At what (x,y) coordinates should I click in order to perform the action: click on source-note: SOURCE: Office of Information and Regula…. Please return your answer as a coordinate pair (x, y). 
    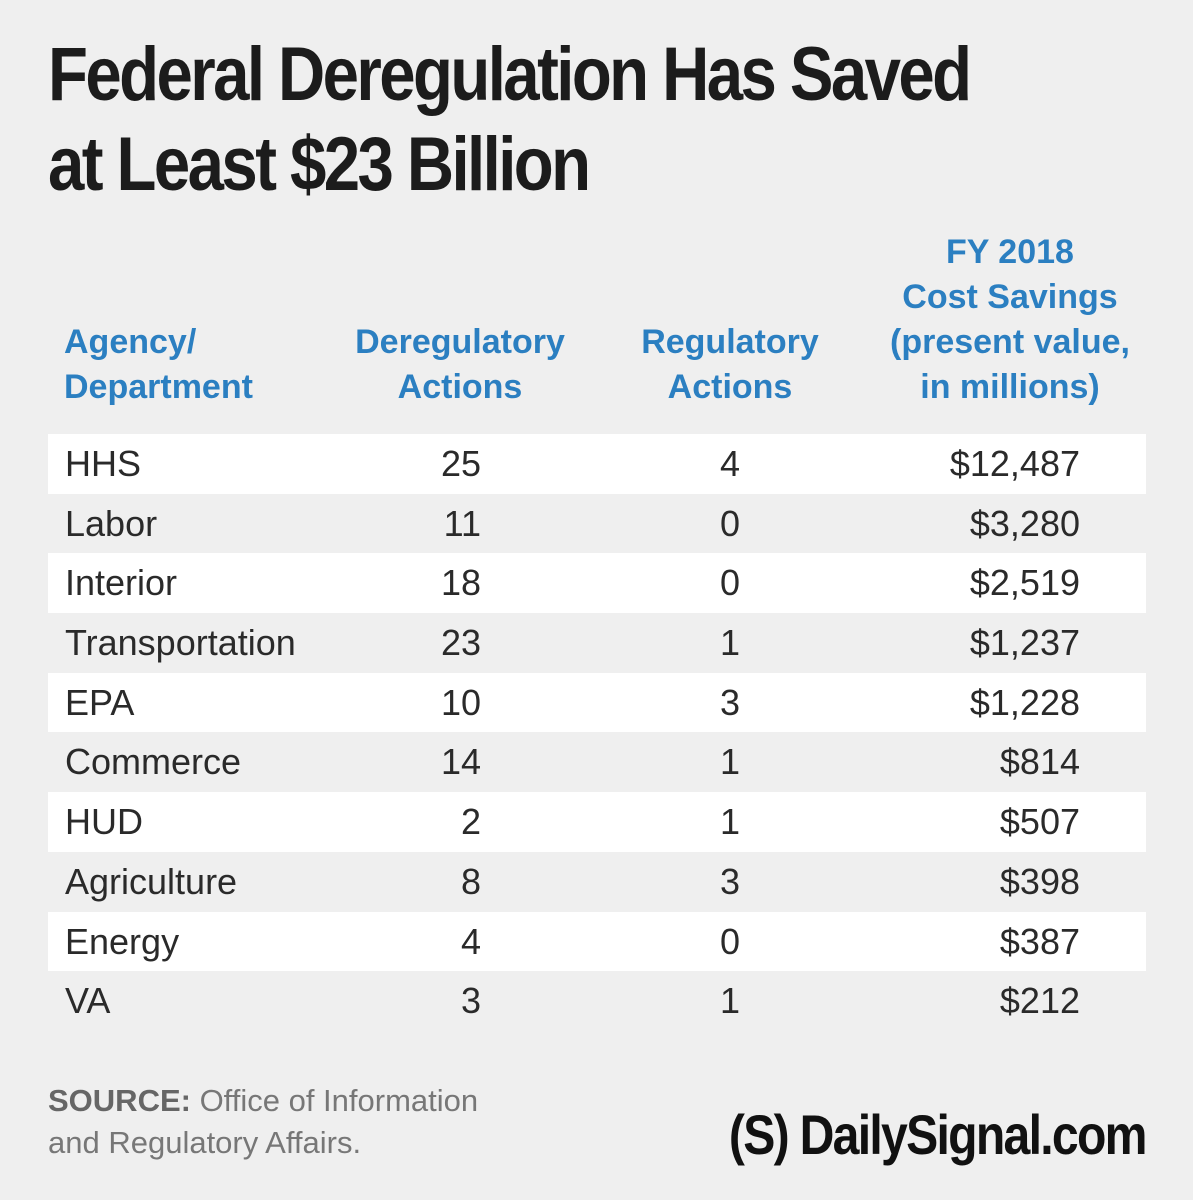
    Looking at the image, I should click on (263, 1122).